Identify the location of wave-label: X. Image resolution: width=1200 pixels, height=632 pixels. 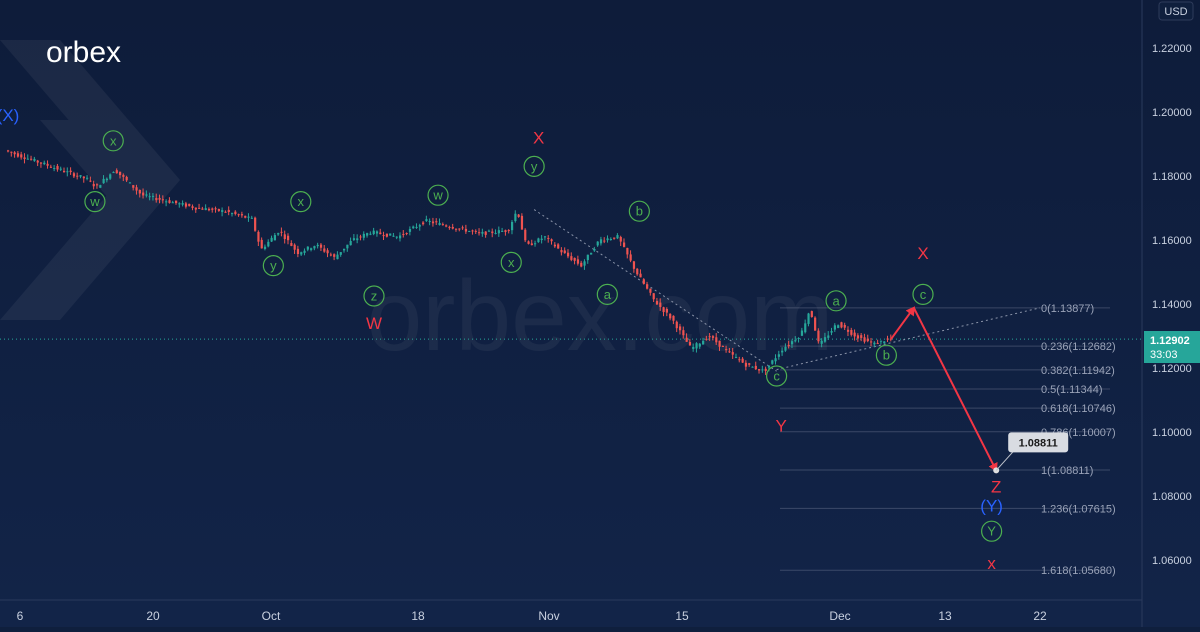
(538, 138).